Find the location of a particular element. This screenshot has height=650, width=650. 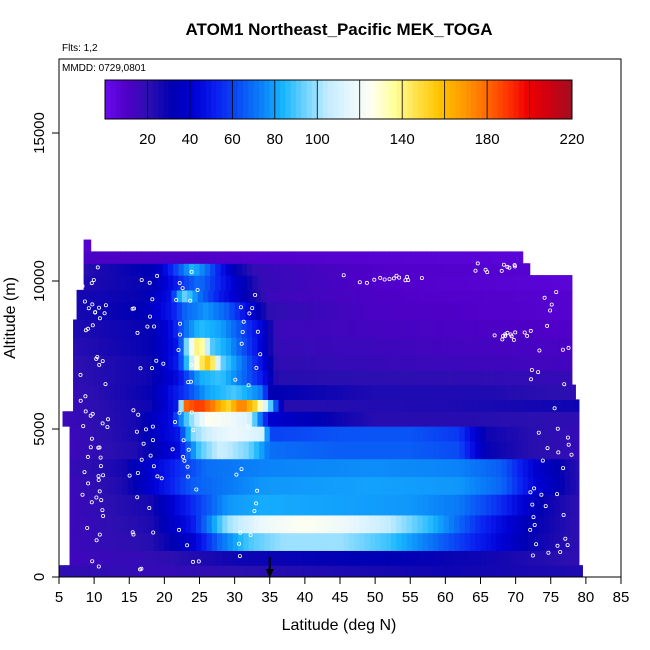

y-axis-label: Altitude (m) is located at coordinates (10, 318).